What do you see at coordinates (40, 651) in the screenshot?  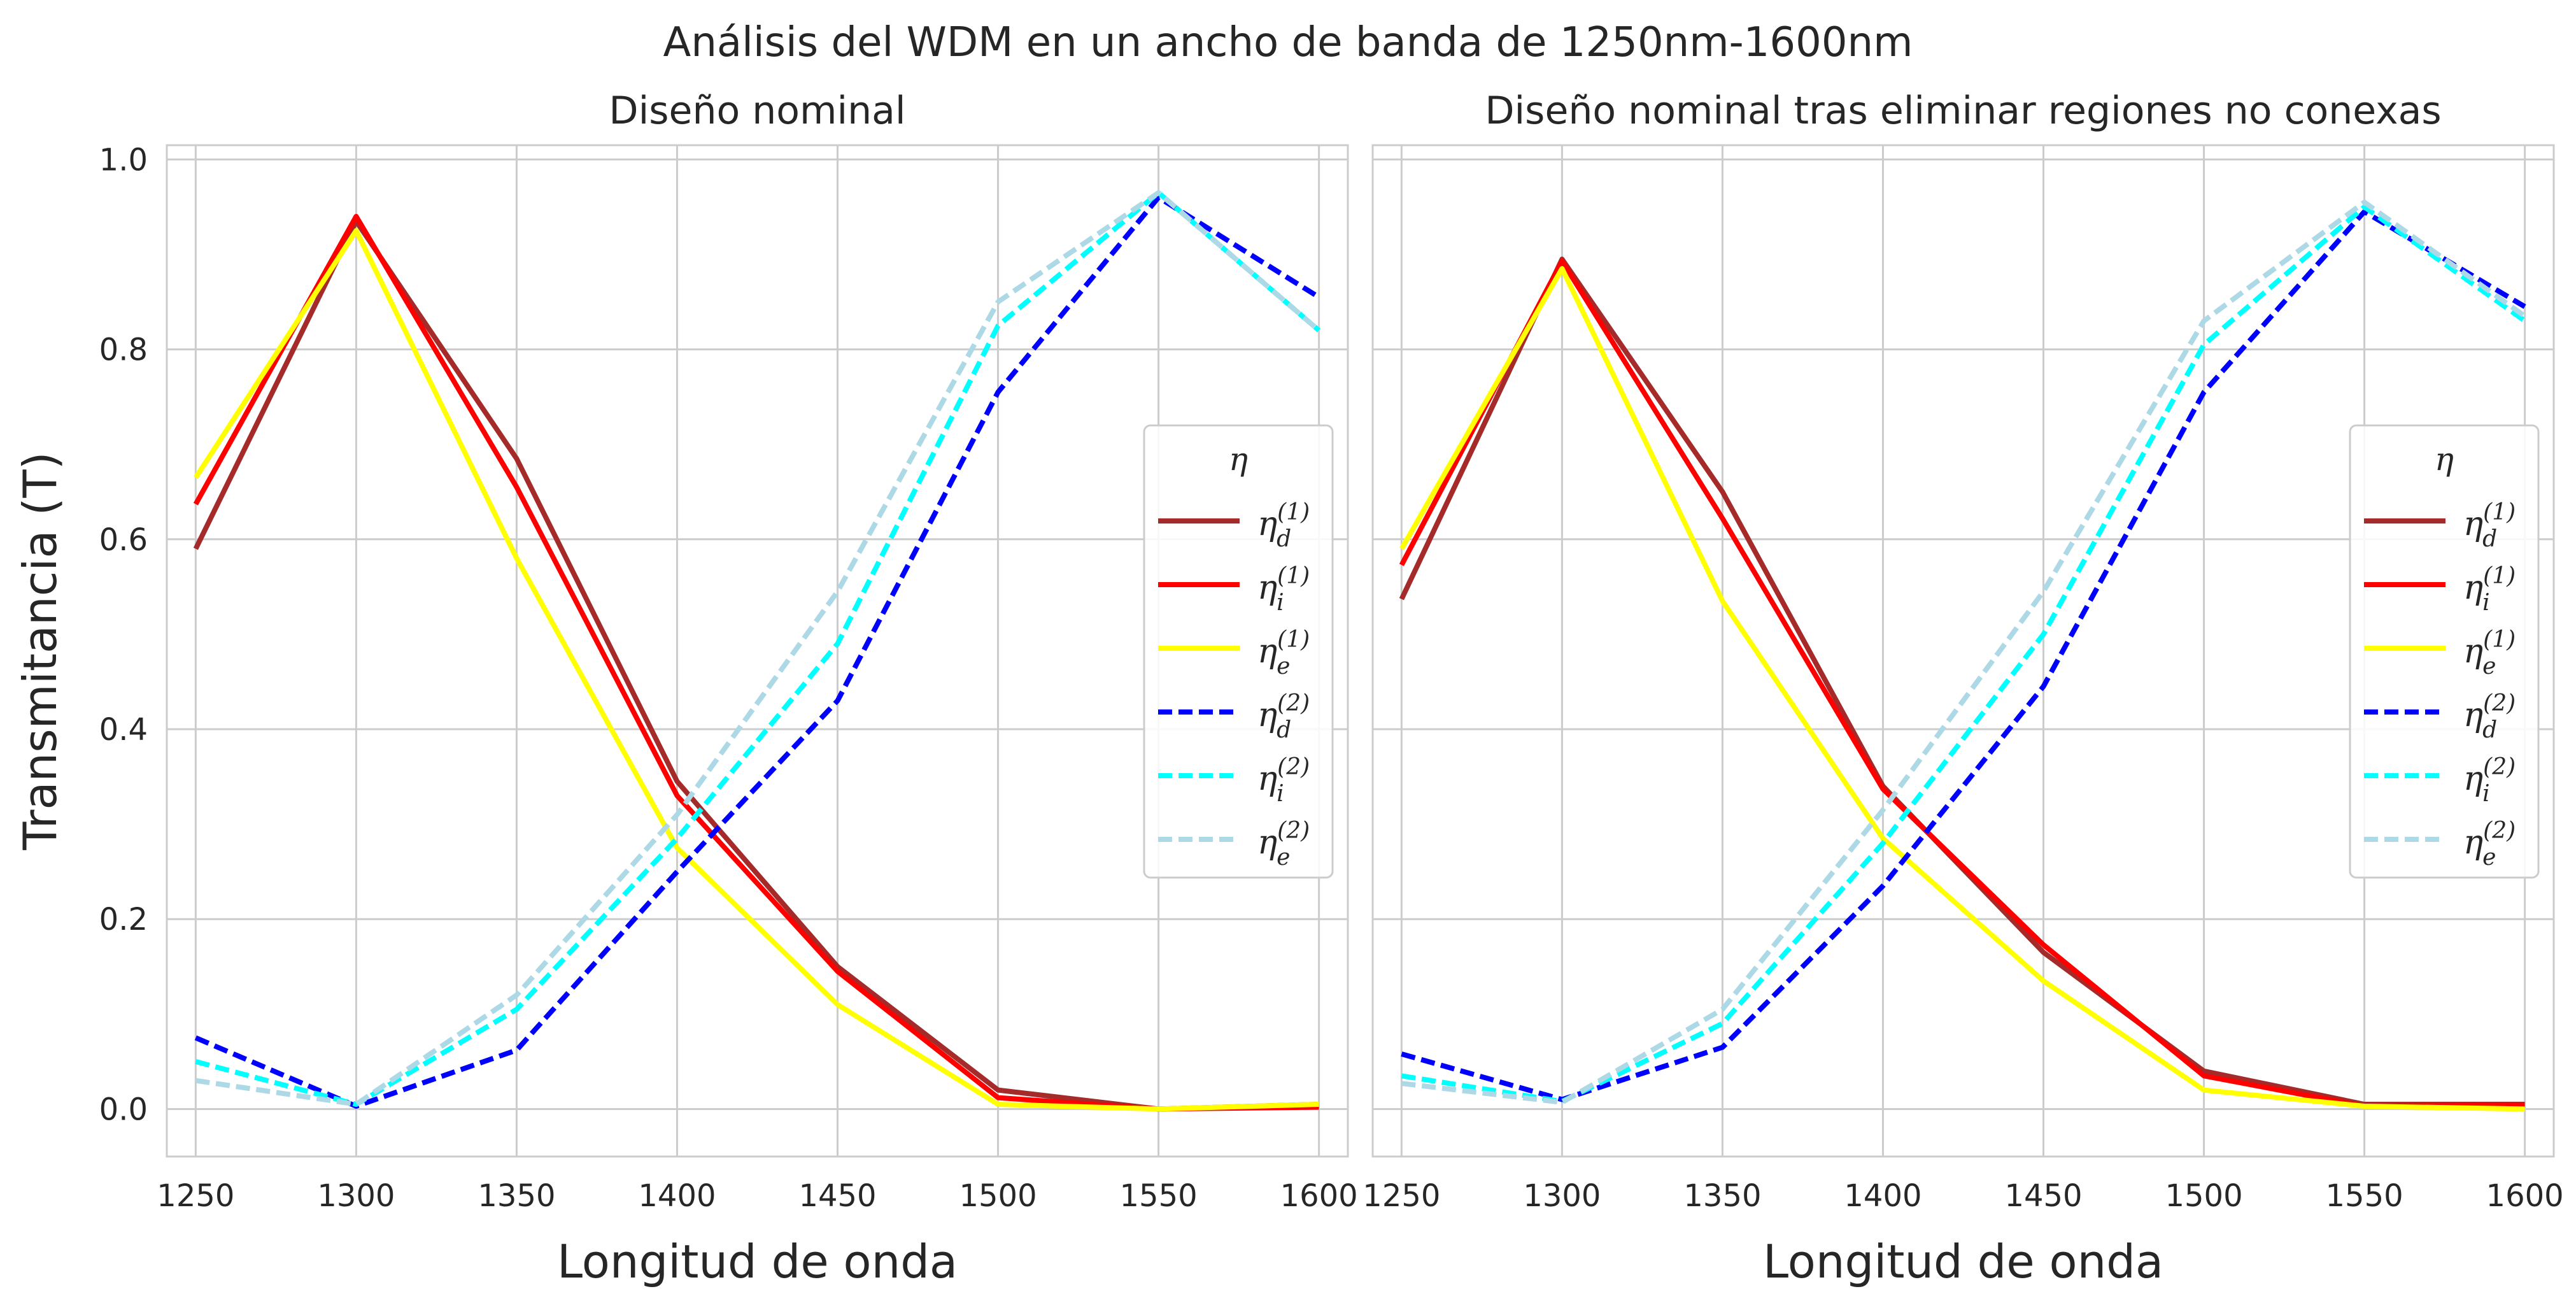 I see `y-axis-label: Transmitancia (T)` at bounding box center [40, 651].